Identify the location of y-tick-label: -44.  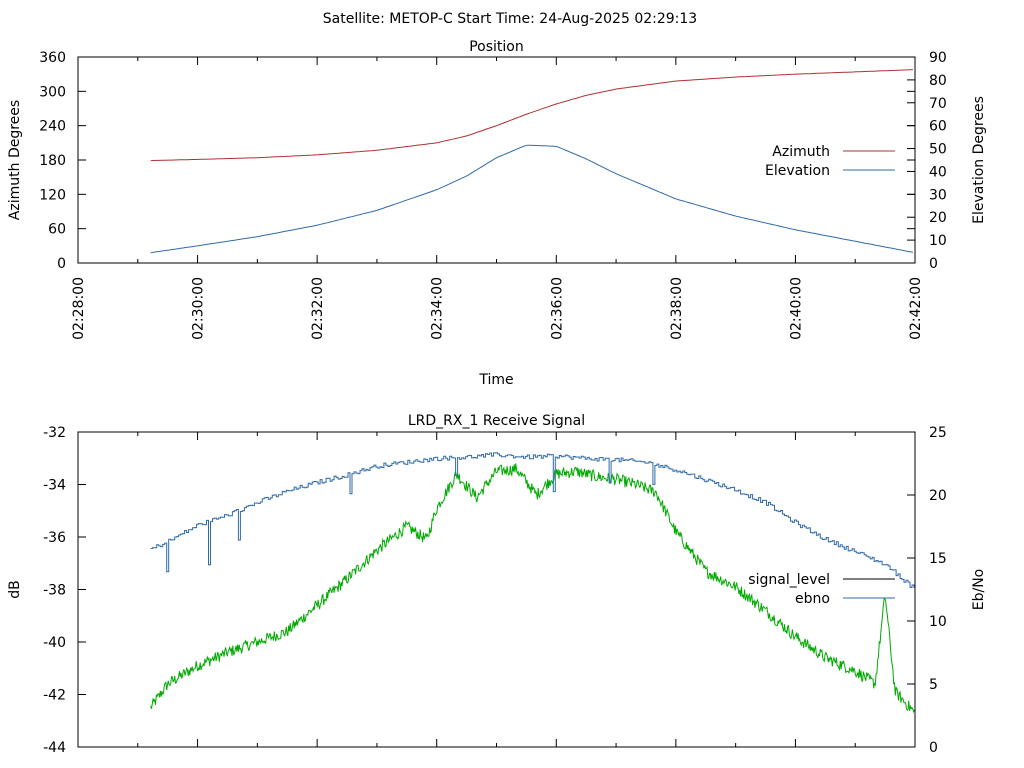
(54, 748).